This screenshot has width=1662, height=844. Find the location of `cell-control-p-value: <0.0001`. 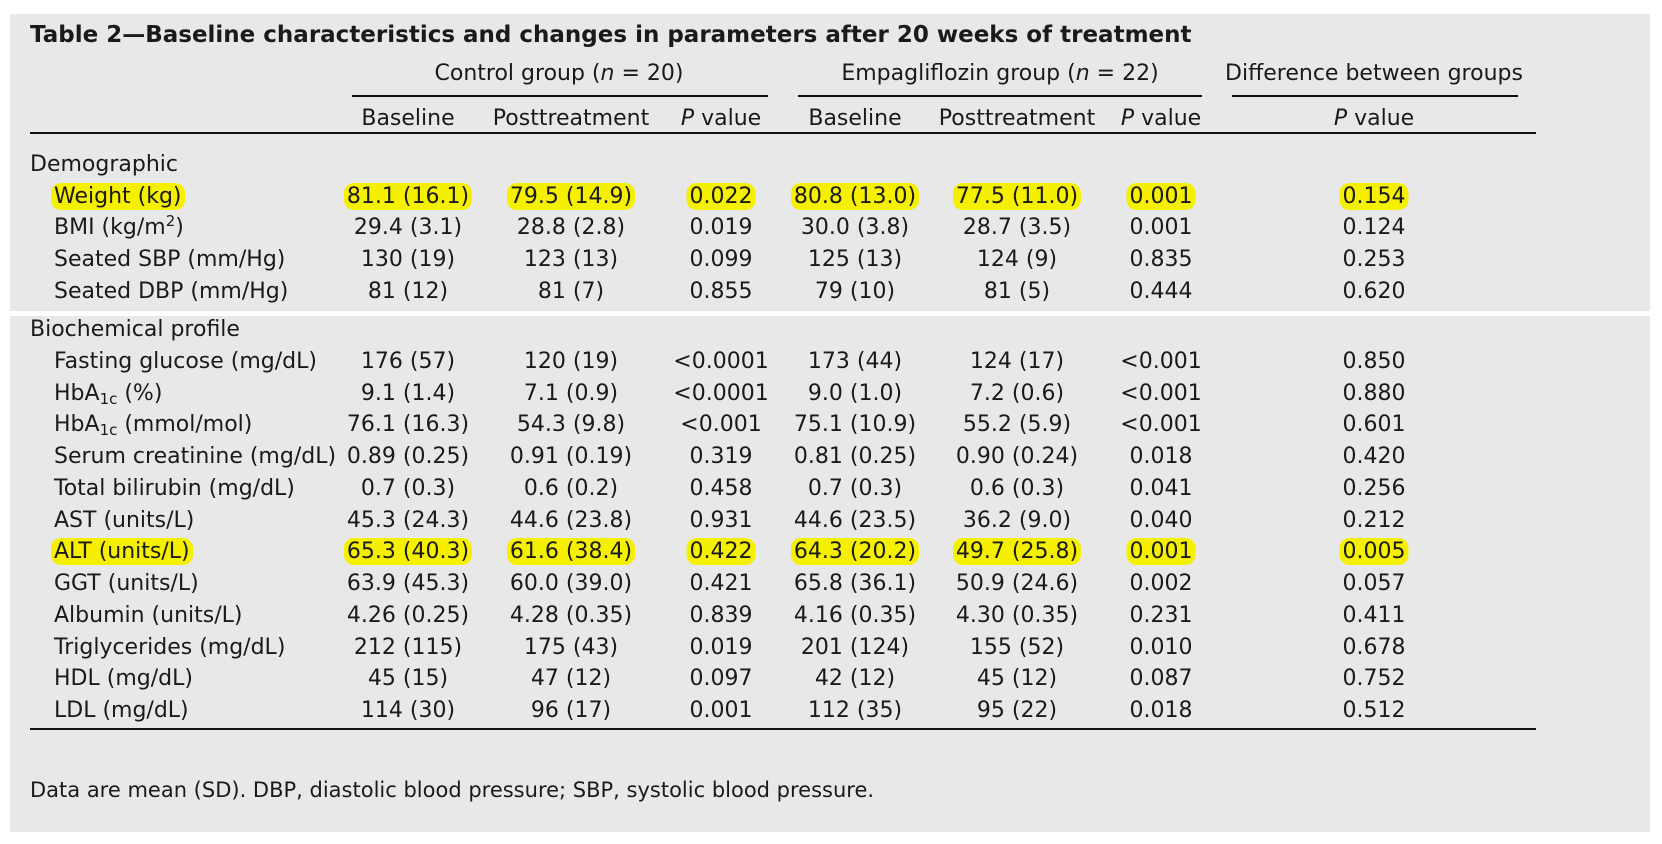

cell-control-p-value: <0.0001 is located at coordinates (721, 393).